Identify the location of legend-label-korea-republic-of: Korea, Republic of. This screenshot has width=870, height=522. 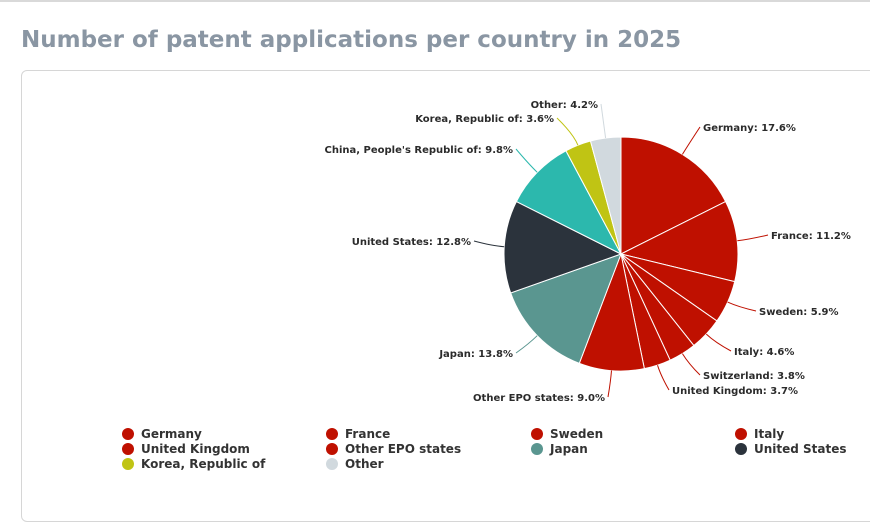
(203, 463).